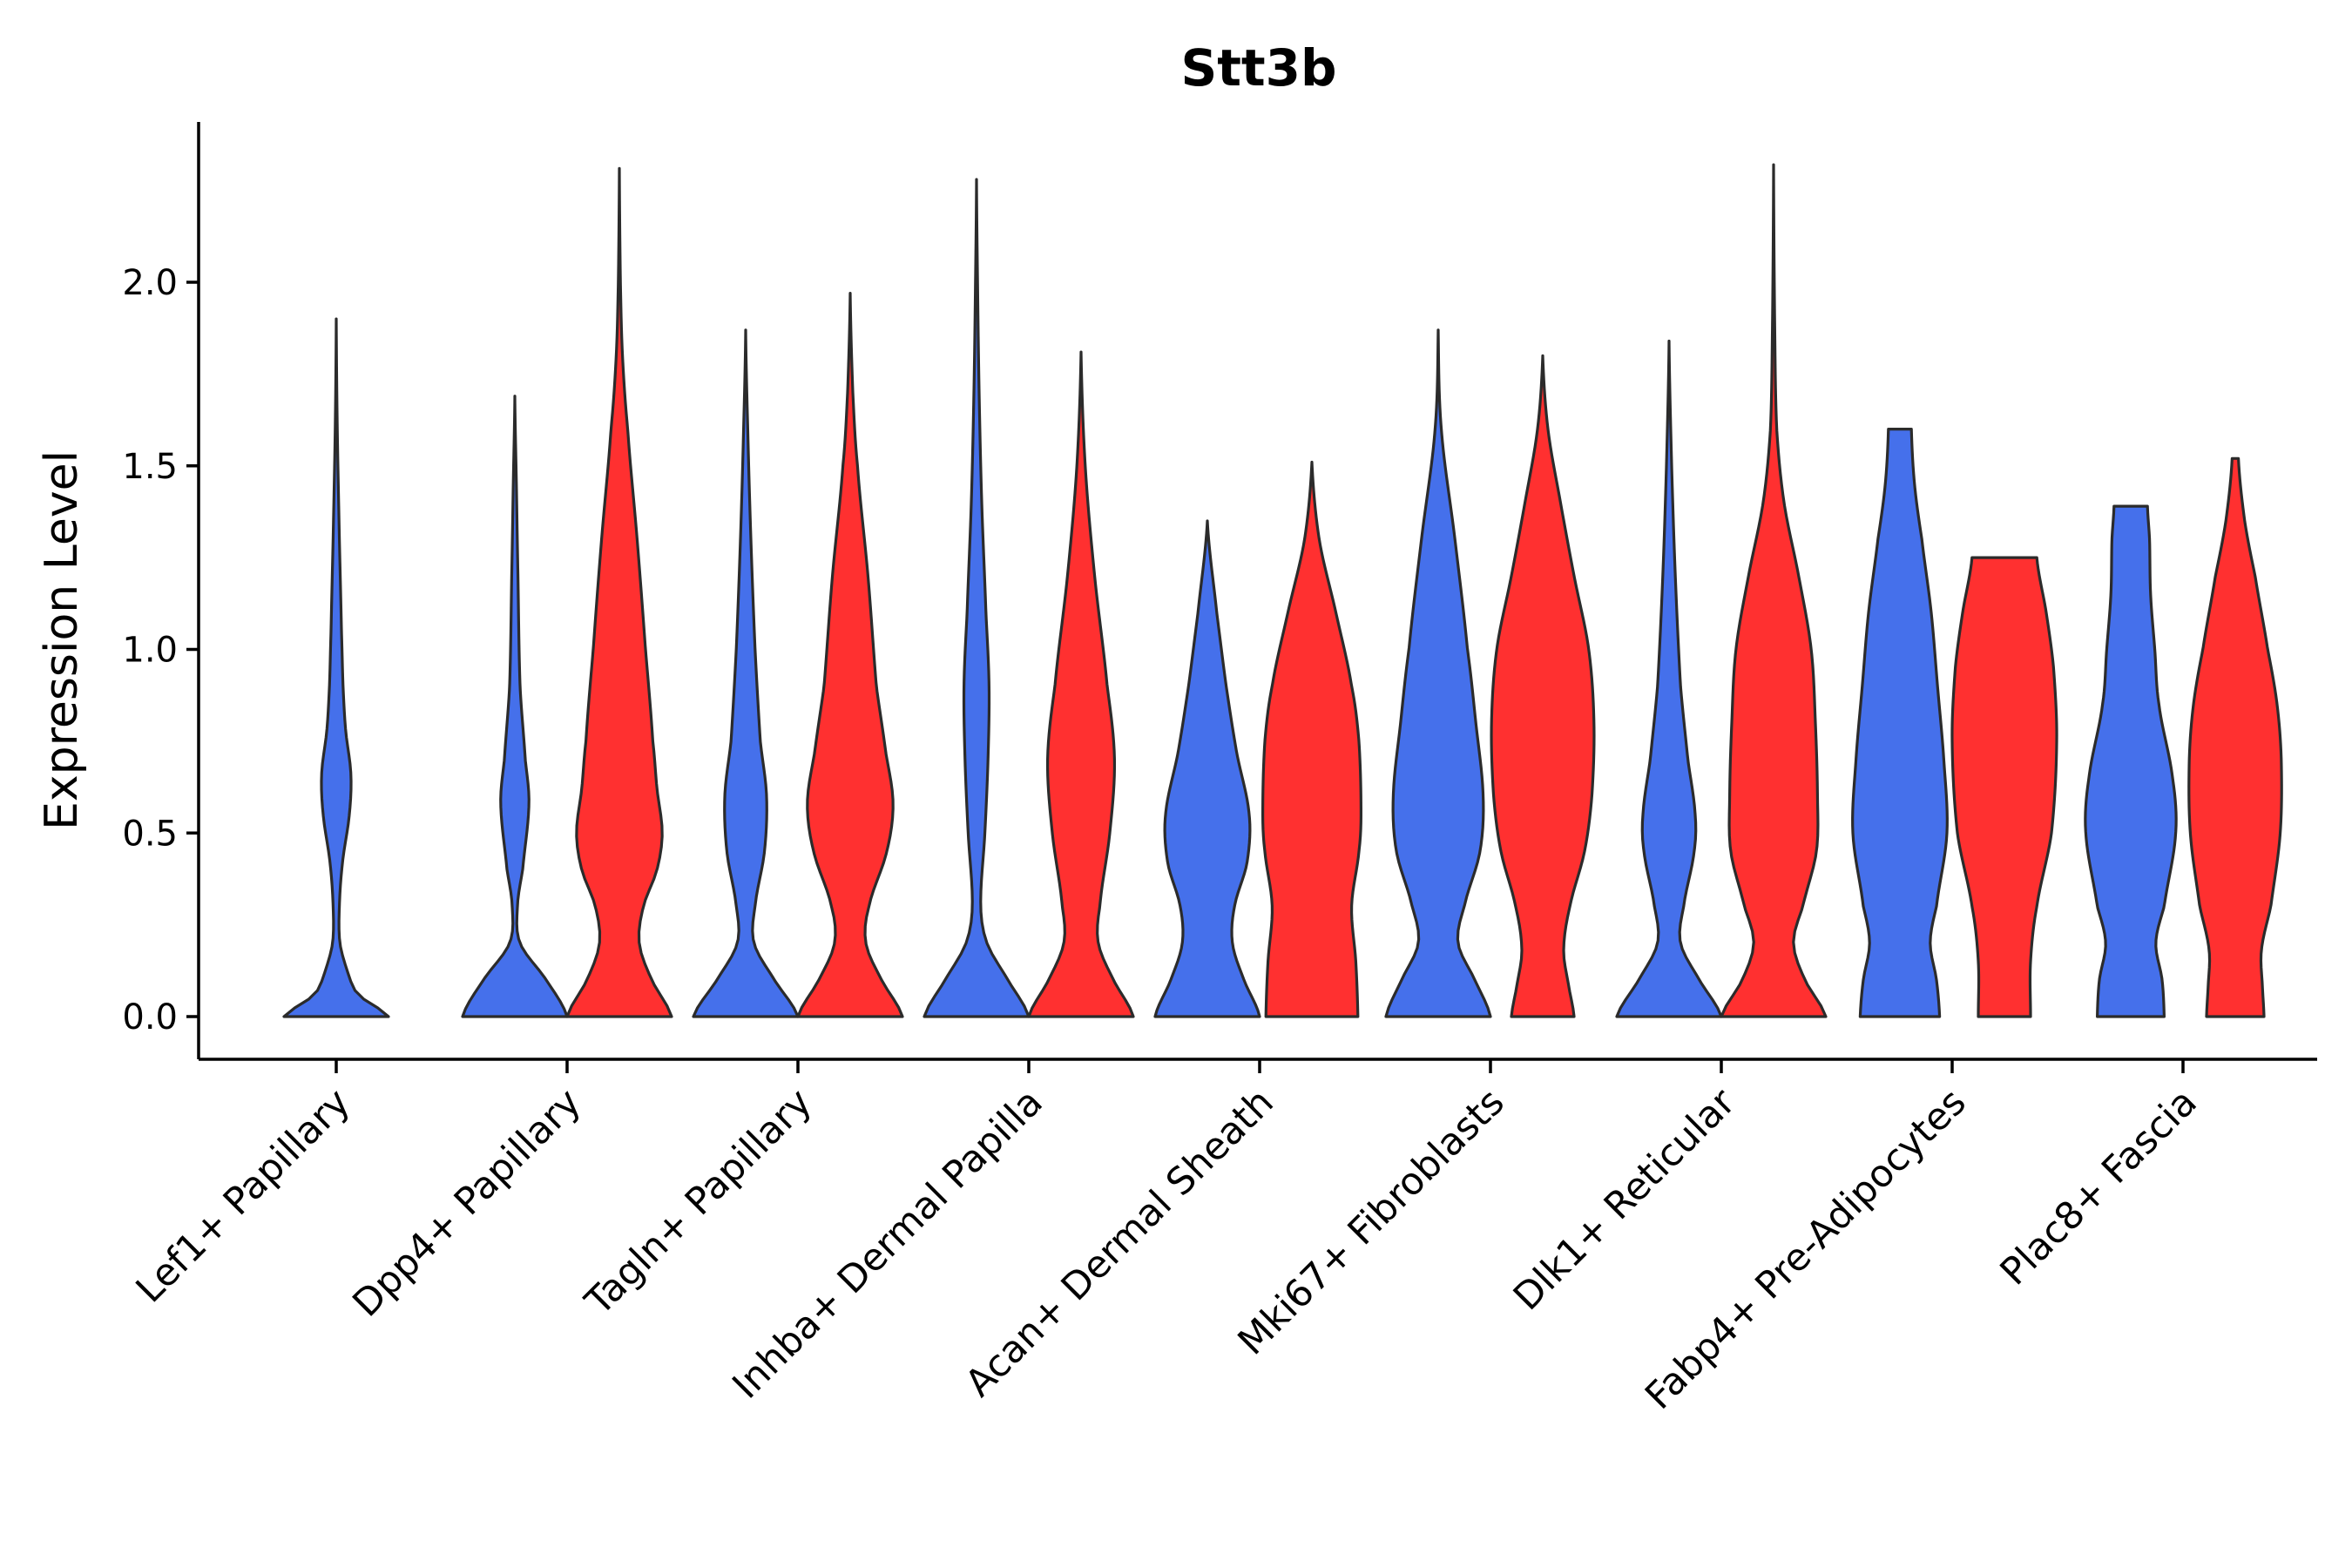  I want to click on violin-inhba-dermal-papilla-blue, so click(977, 598).